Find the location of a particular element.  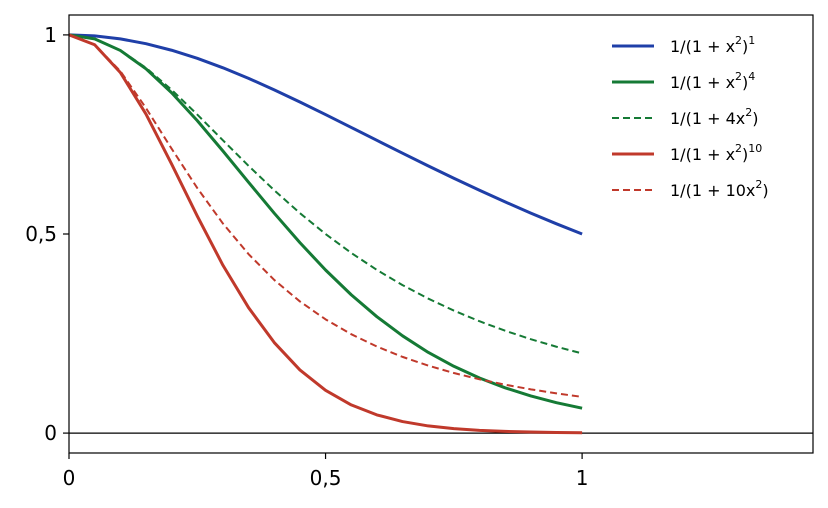

x-tick-label: 0 is located at coordinates (69, 478).